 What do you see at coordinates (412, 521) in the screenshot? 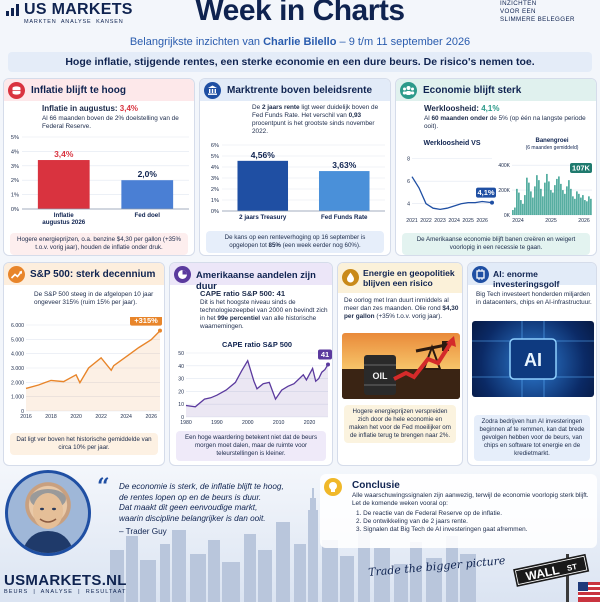
I see `list-item: 2. De ontwikkeling van de 2 jaars rente.` at bounding box center [412, 521].